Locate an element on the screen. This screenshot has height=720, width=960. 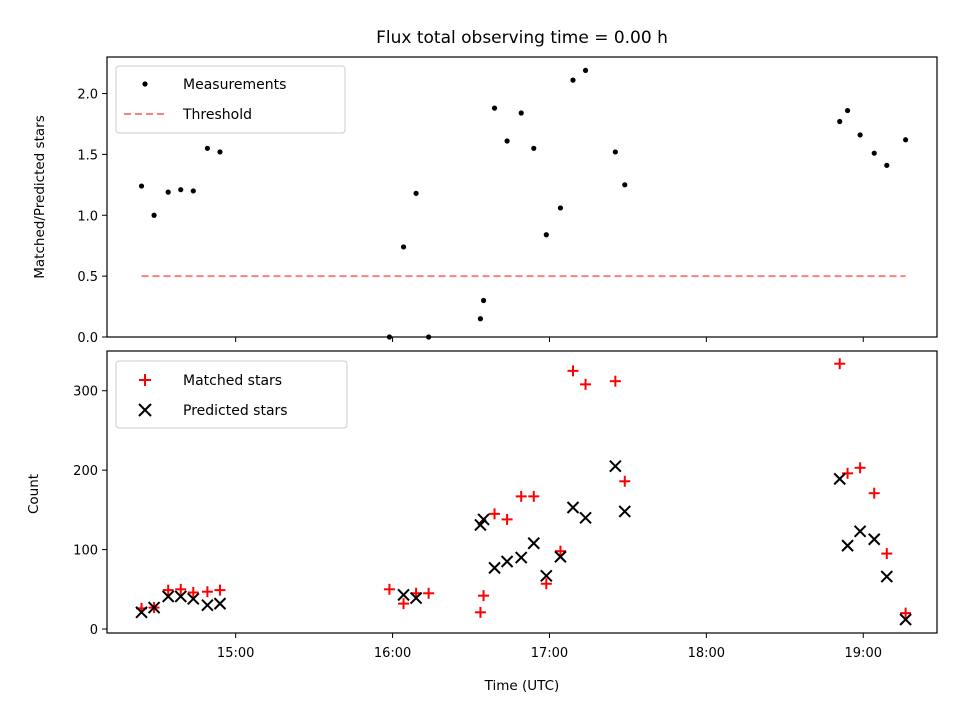
legend-matched-label: Matched stars is located at coordinates (232, 381).